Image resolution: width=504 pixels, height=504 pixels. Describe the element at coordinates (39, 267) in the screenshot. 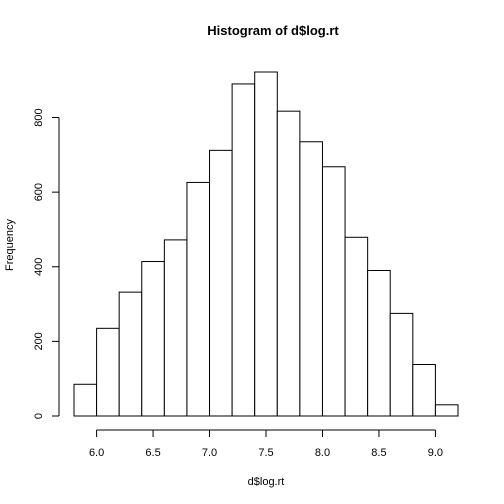

I see `y-tick-label: 400` at that location.